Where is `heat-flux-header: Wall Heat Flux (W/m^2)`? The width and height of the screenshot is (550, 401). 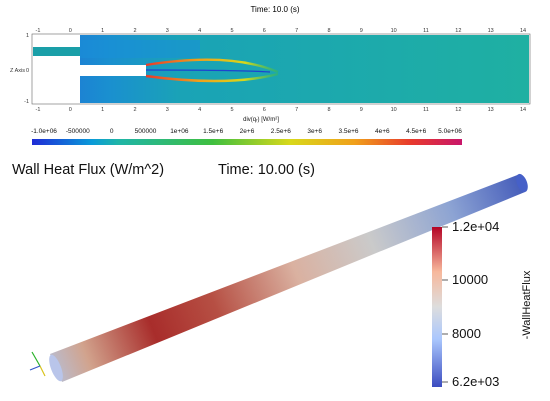
heat-flux-header: Wall Heat Flux (W/m^2) is located at coordinates (88, 170).